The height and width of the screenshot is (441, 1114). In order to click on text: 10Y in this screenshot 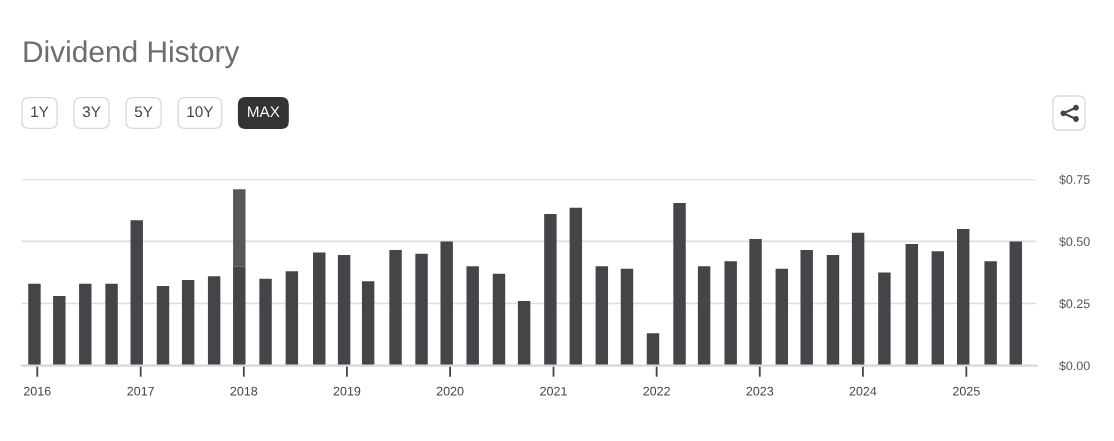, I will do `click(200, 112)`.